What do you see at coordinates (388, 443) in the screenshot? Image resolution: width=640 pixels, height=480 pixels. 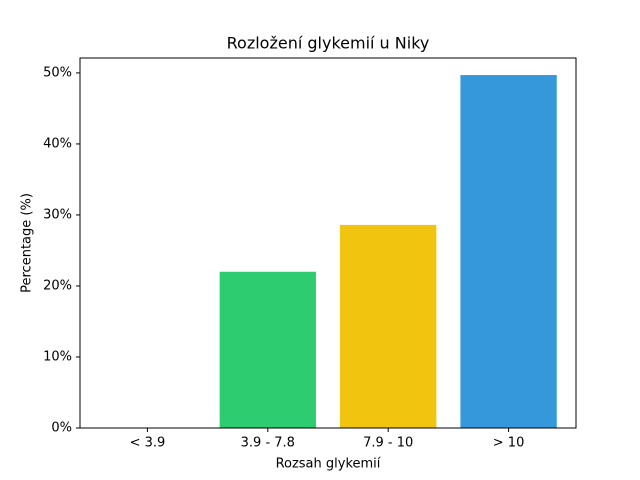 I see `x-tick-label: 7.9 - 10` at bounding box center [388, 443].